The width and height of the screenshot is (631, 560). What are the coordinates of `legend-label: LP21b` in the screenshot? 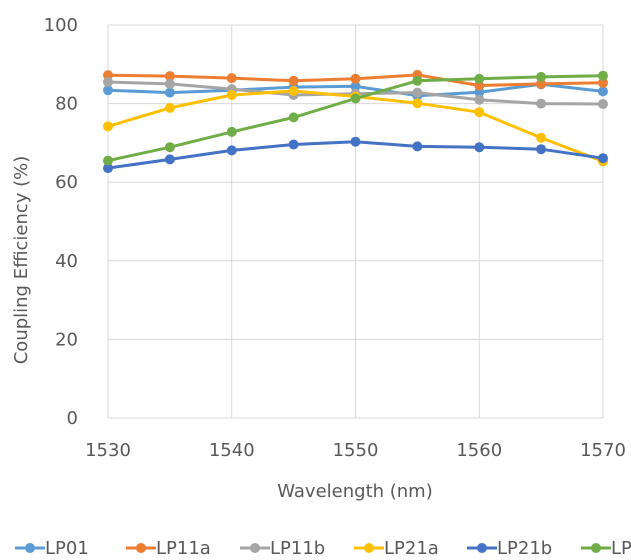 It's located at (524, 548).